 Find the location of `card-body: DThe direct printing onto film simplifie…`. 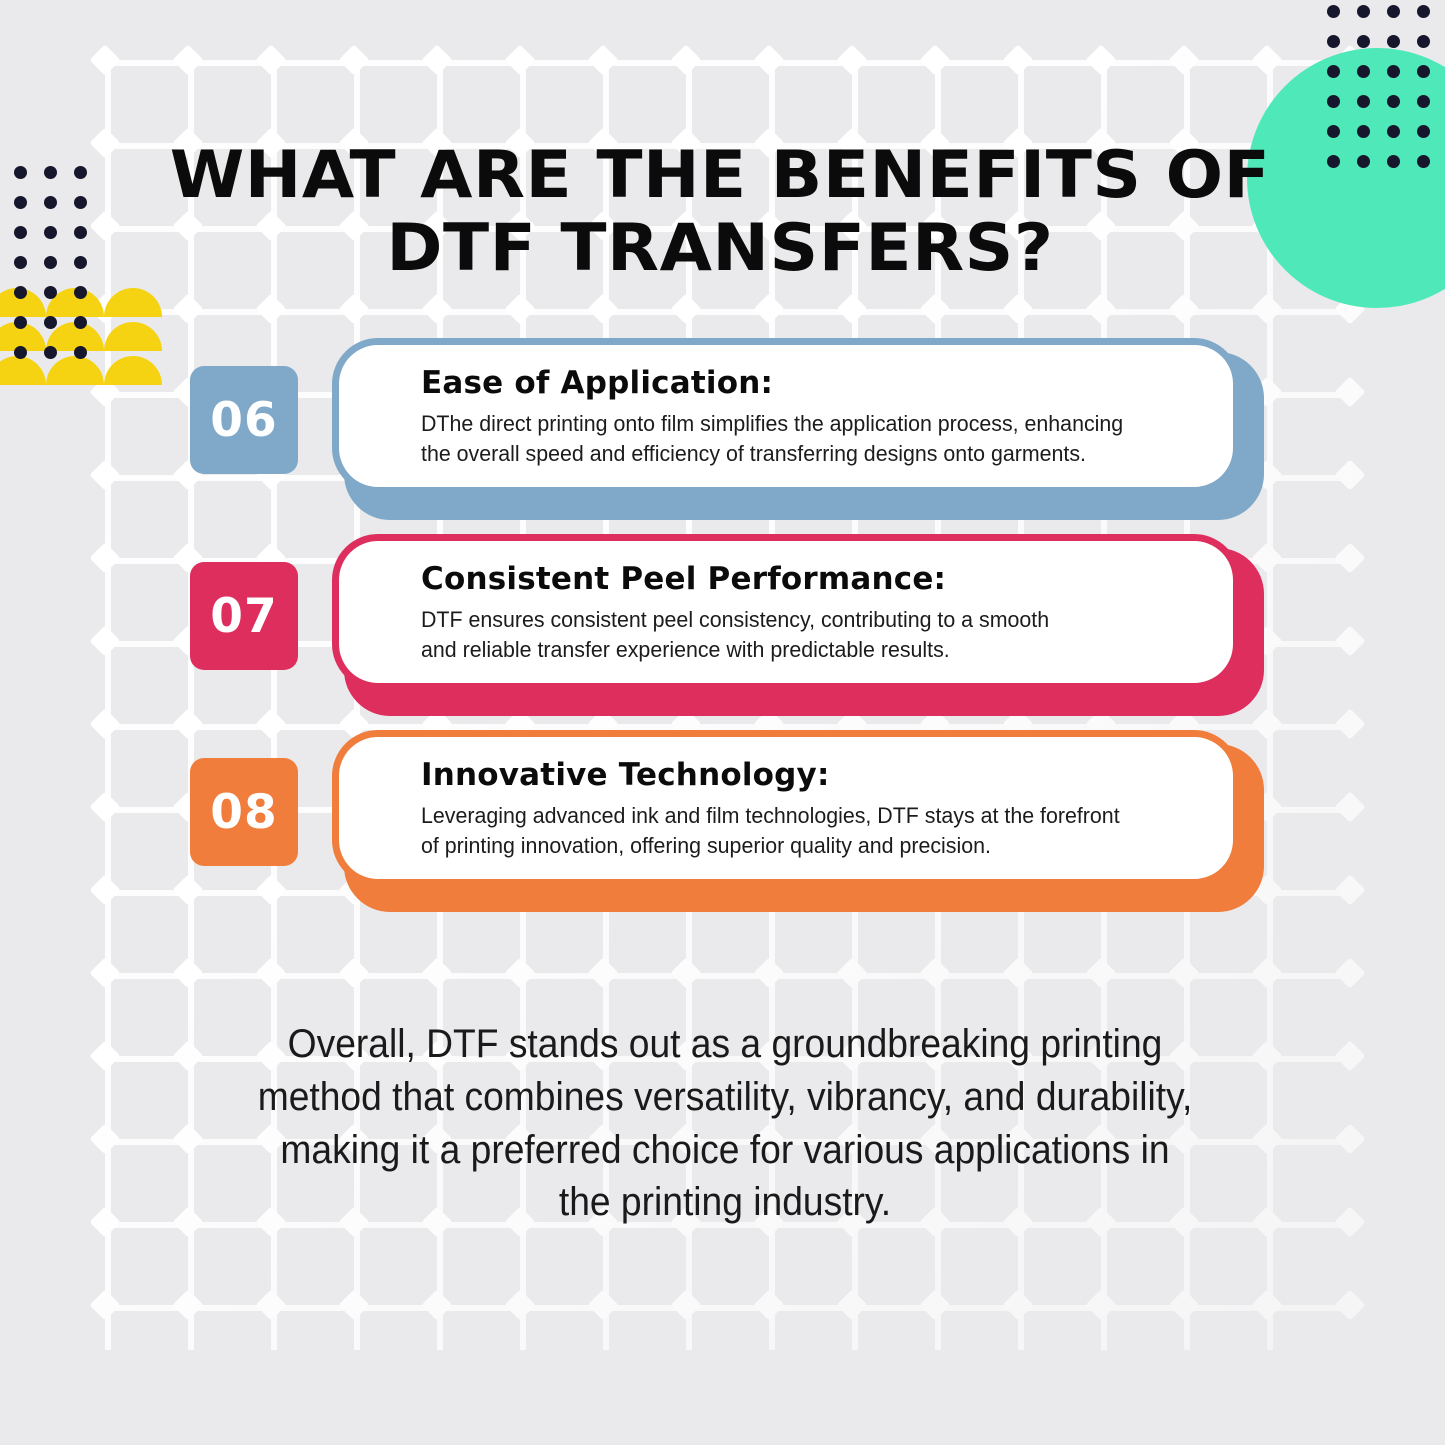

card-body: DThe direct printing onto film simplifie… is located at coordinates (772, 438).